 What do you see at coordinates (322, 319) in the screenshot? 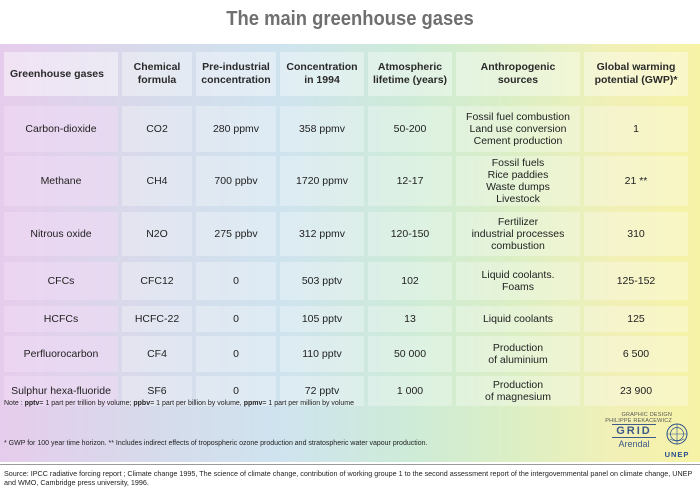
I see `cell-conc: 105 pptv` at bounding box center [322, 319].